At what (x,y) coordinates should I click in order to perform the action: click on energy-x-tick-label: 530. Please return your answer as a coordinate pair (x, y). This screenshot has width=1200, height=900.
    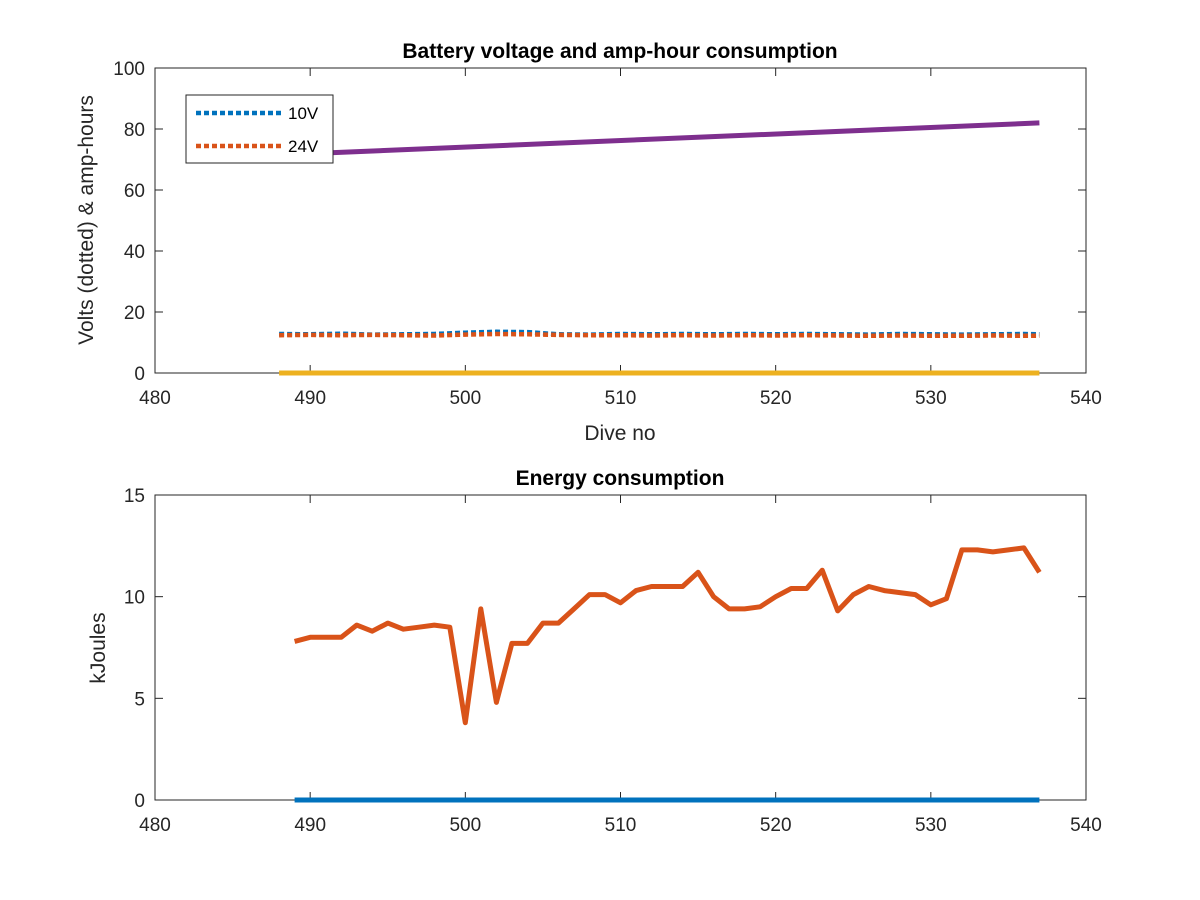
    Looking at the image, I should click on (931, 825).